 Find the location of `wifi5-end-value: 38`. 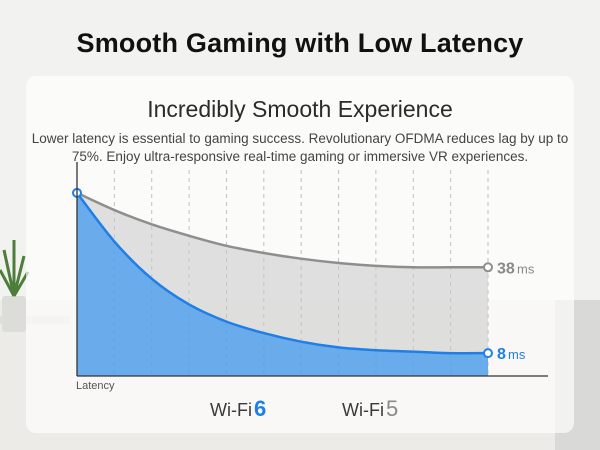

wifi5-end-value: 38 is located at coordinates (506, 268).